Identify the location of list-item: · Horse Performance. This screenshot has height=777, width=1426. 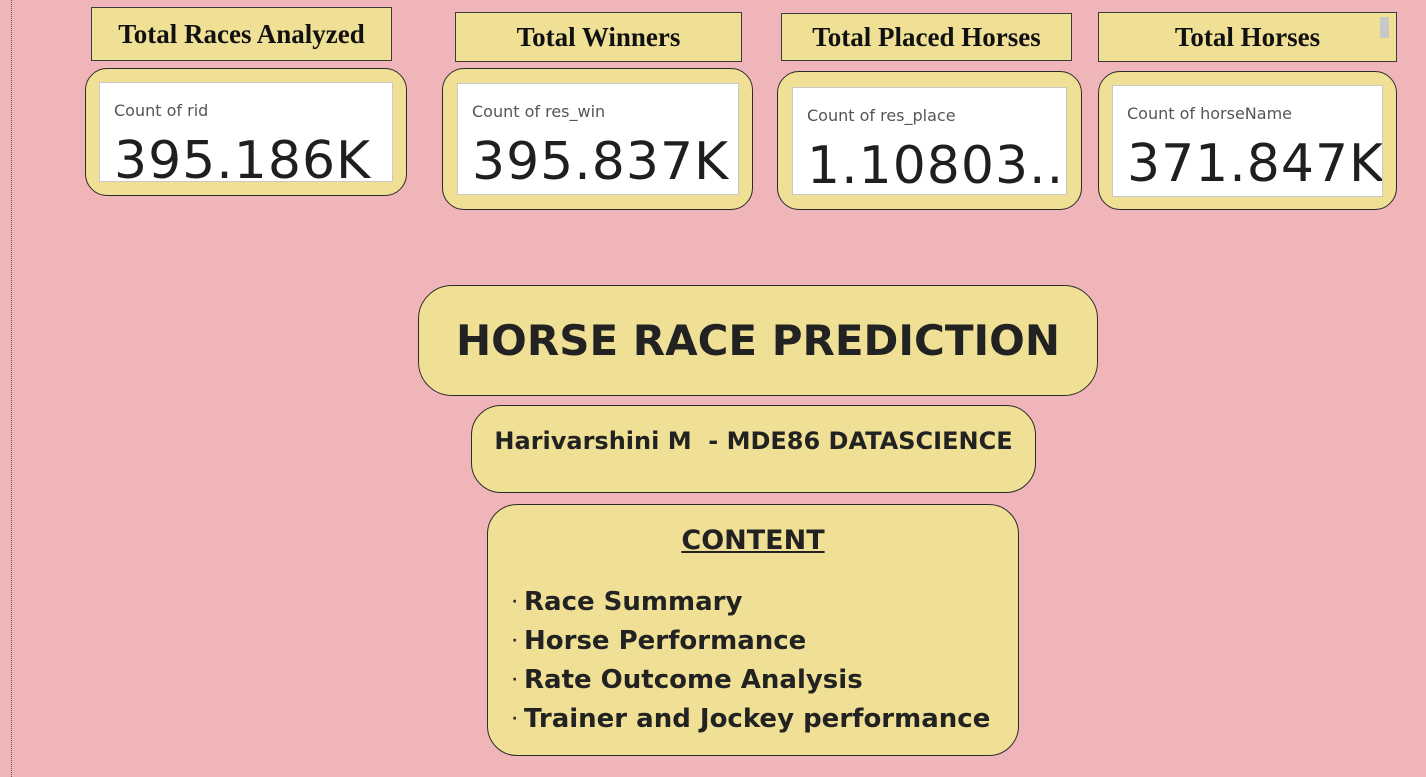
(751, 641).